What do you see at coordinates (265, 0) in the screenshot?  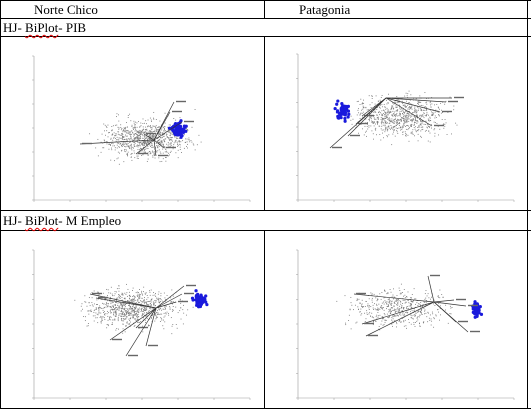 I see `table-border-top` at bounding box center [265, 0].